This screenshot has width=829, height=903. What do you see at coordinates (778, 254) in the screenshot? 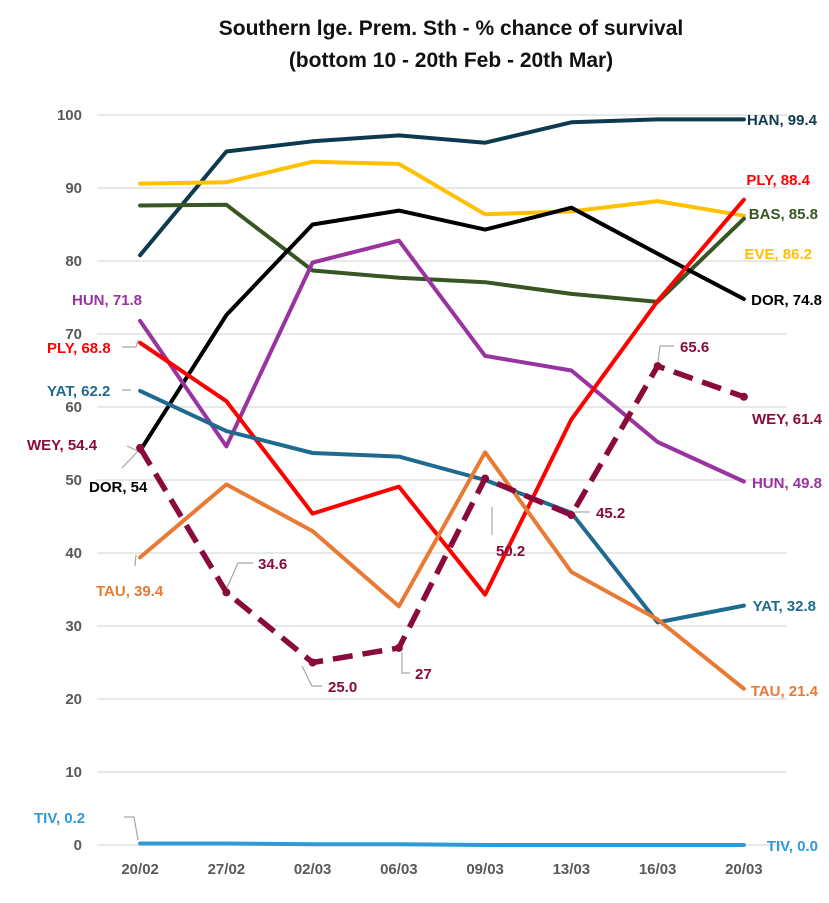
I see `data-label-eve-86-2: EVE, 86.2` at bounding box center [778, 254].